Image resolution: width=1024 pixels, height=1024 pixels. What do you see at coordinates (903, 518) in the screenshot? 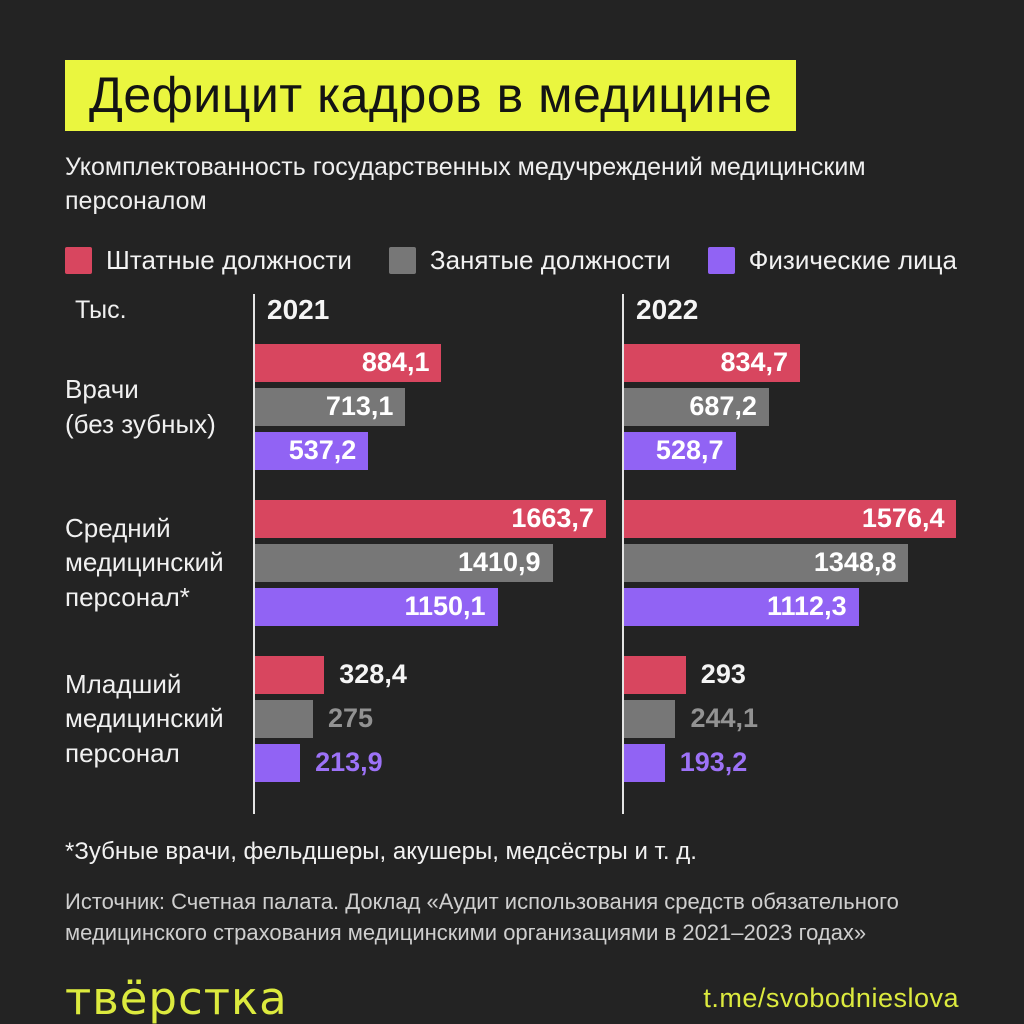
I see `bar-value-label: 1576,4` at bounding box center [903, 518].